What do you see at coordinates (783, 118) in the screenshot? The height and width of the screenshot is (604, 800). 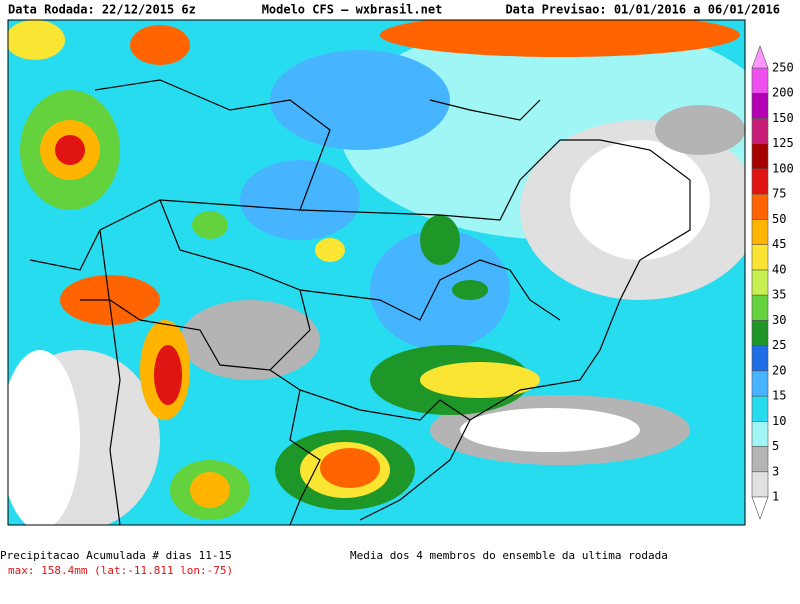 I see `colorbar-label: 150` at bounding box center [783, 118].